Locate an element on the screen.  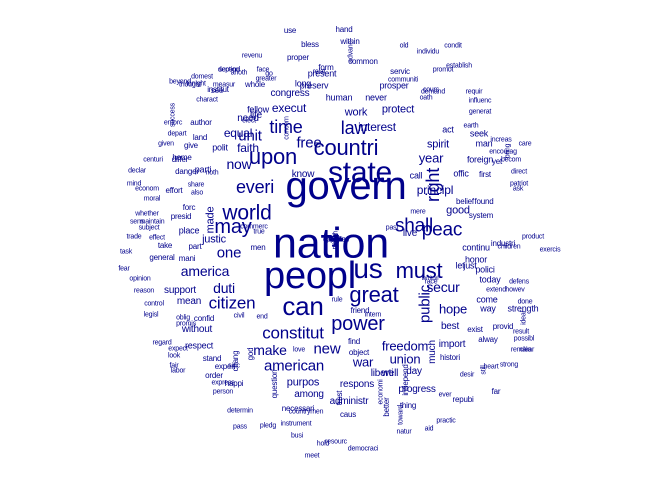
word-execut: execut is located at coordinates (289, 108).